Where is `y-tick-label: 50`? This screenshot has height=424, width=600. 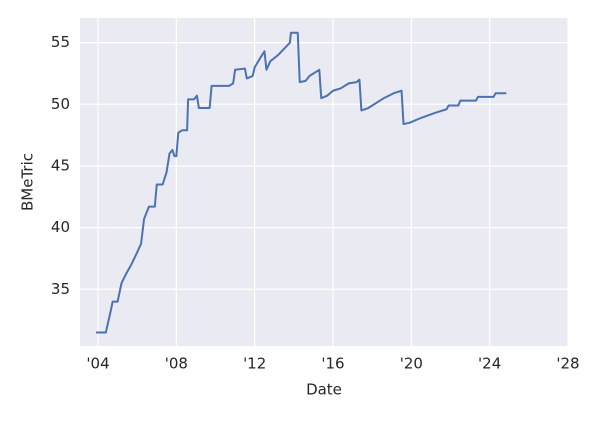 y-tick-label: 50 is located at coordinates (60, 104).